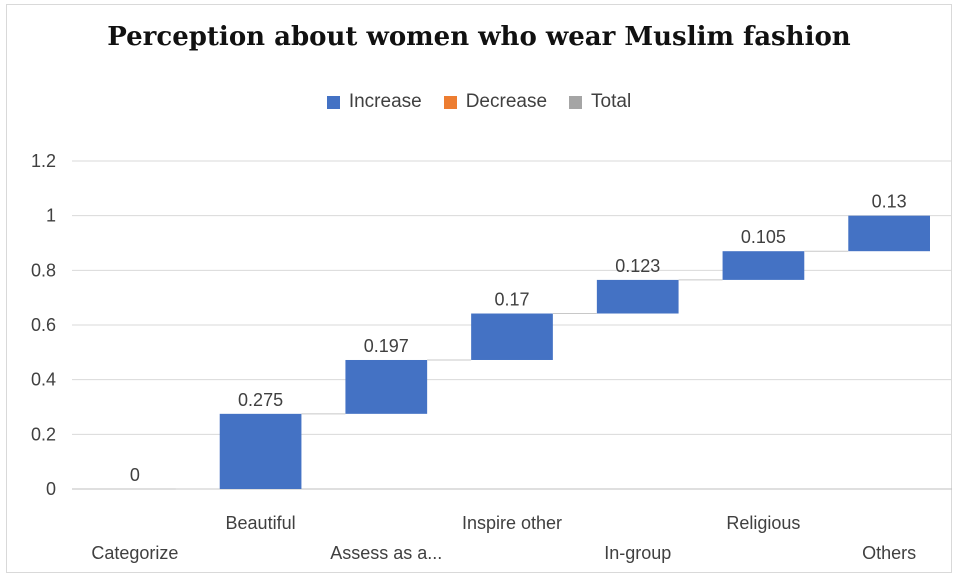 The height and width of the screenshot is (577, 958). What do you see at coordinates (43, 434) in the screenshot?
I see `y-tick-label: 0.2` at bounding box center [43, 434].